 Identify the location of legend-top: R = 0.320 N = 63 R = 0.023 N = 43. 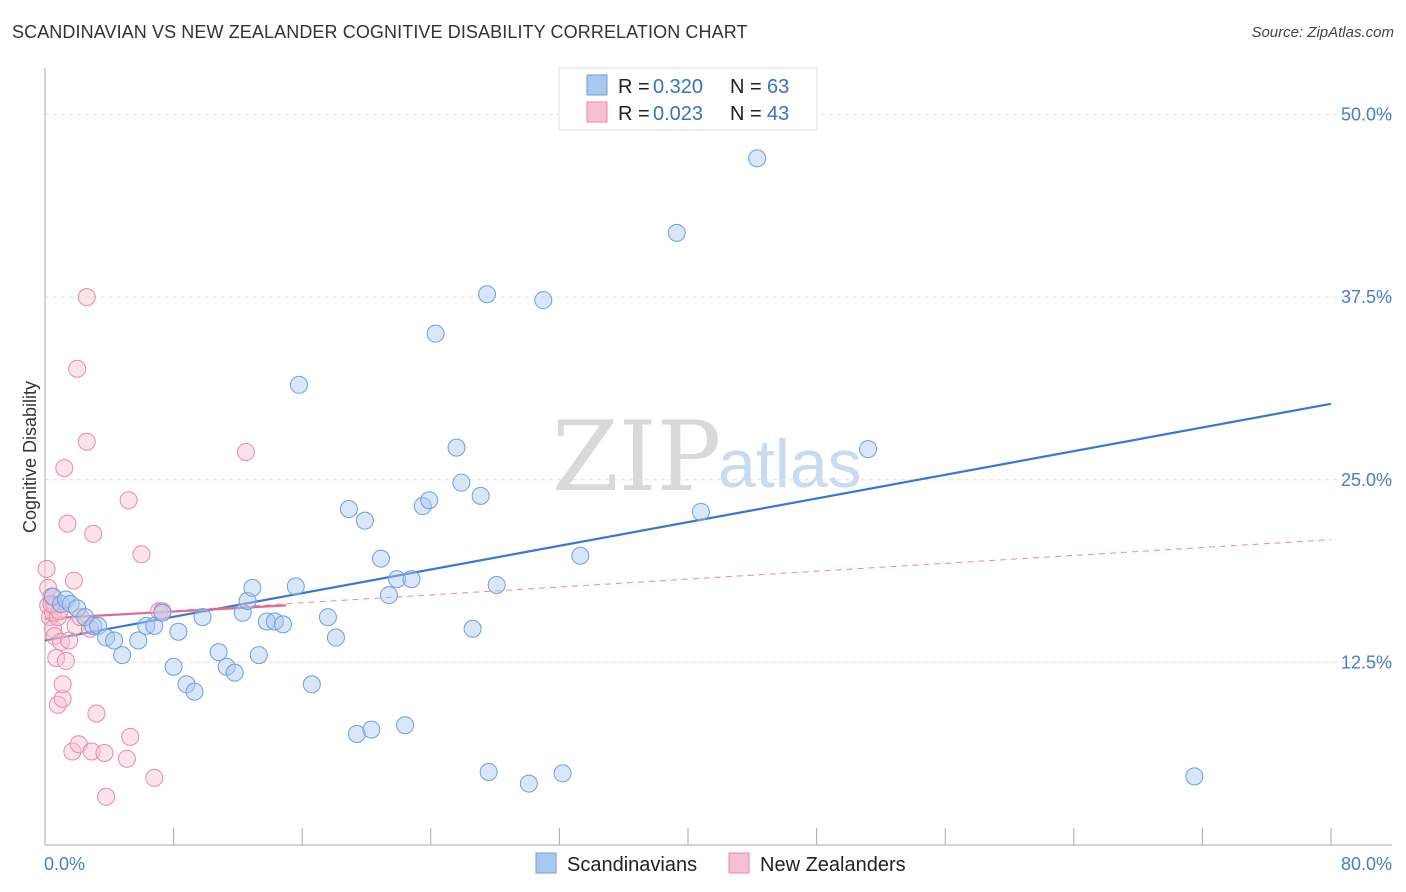
(688, 99).